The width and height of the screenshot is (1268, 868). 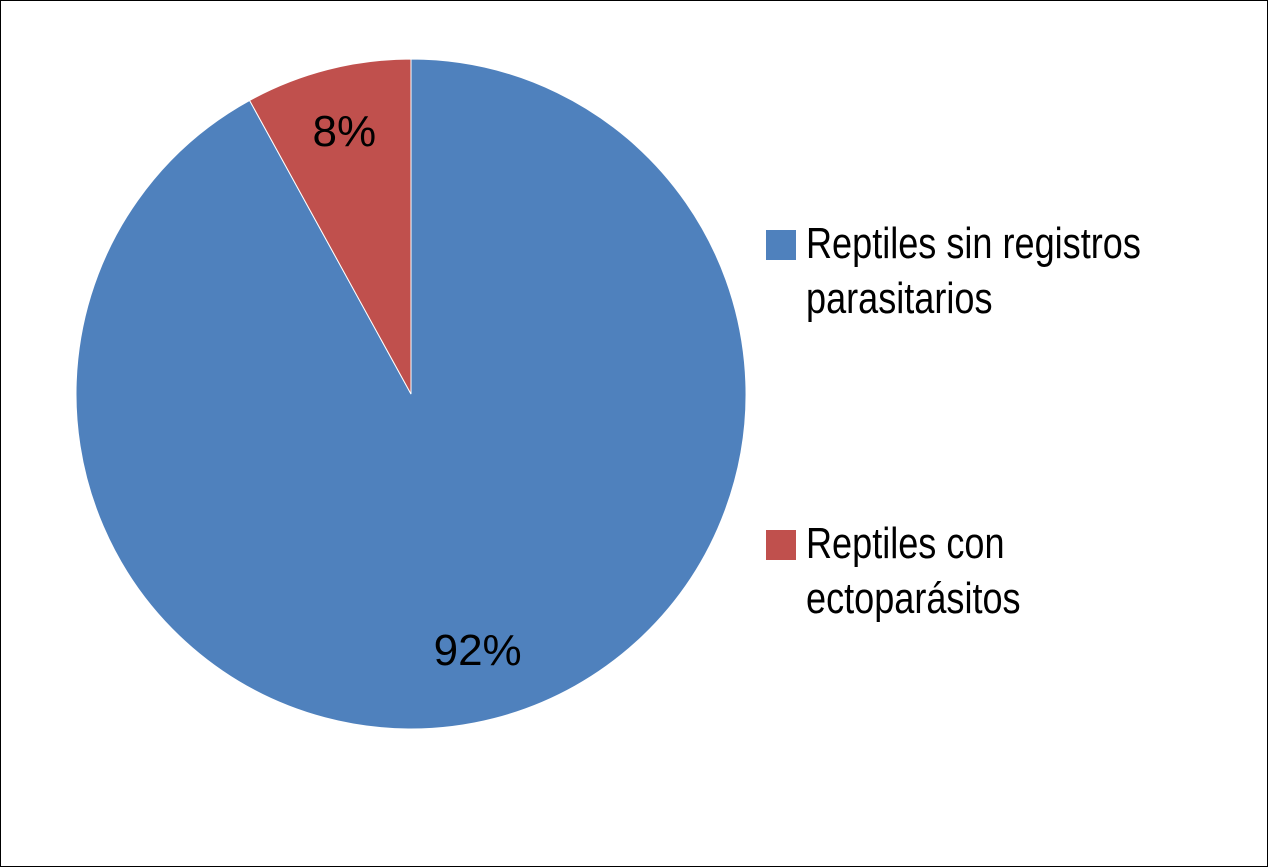 What do you see at coordinates (330, 226) in the screenshot?
I see `pie-slice` at bounding box center [330, 226].